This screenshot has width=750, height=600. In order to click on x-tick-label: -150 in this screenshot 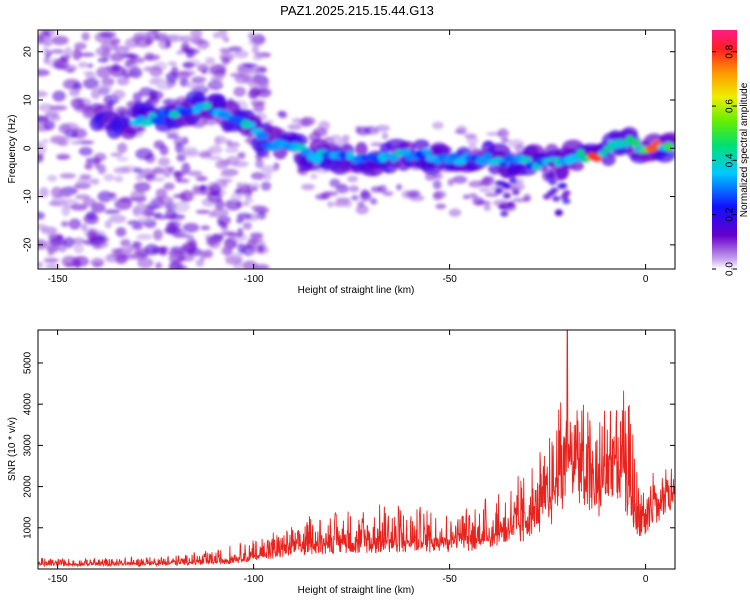, I will do `click(58, 579)`.